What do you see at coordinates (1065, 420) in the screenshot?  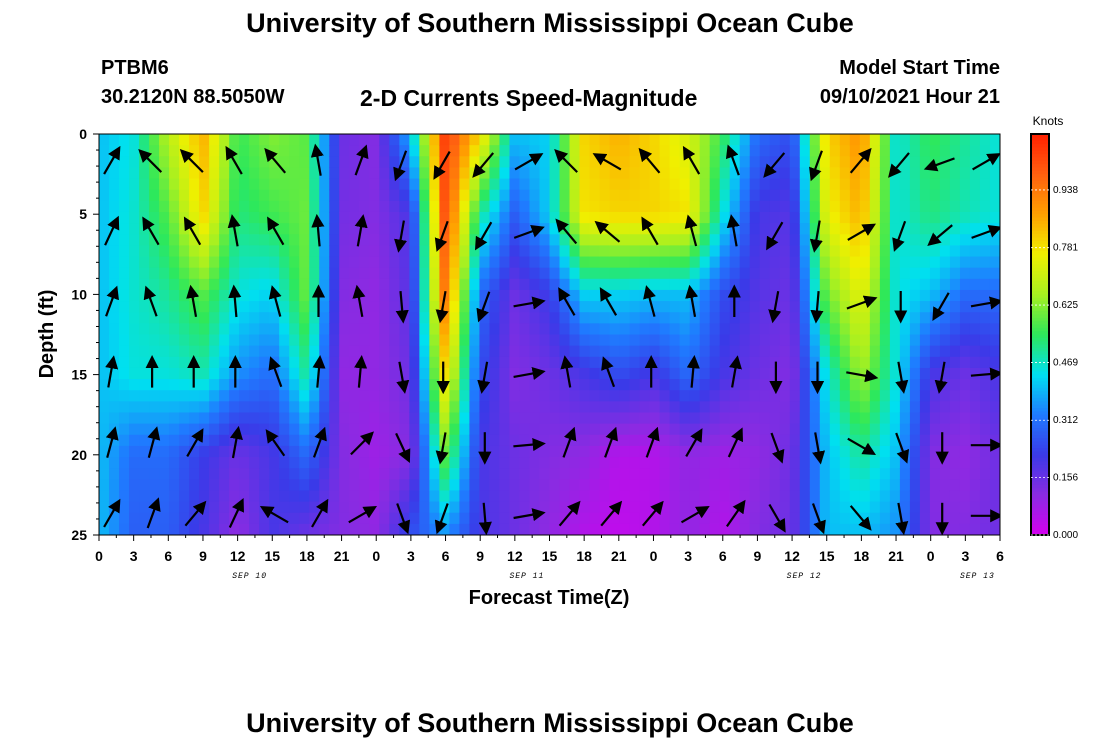 I see `colorbar-tick-label: 0.312` at bounding box center [1065, 420].